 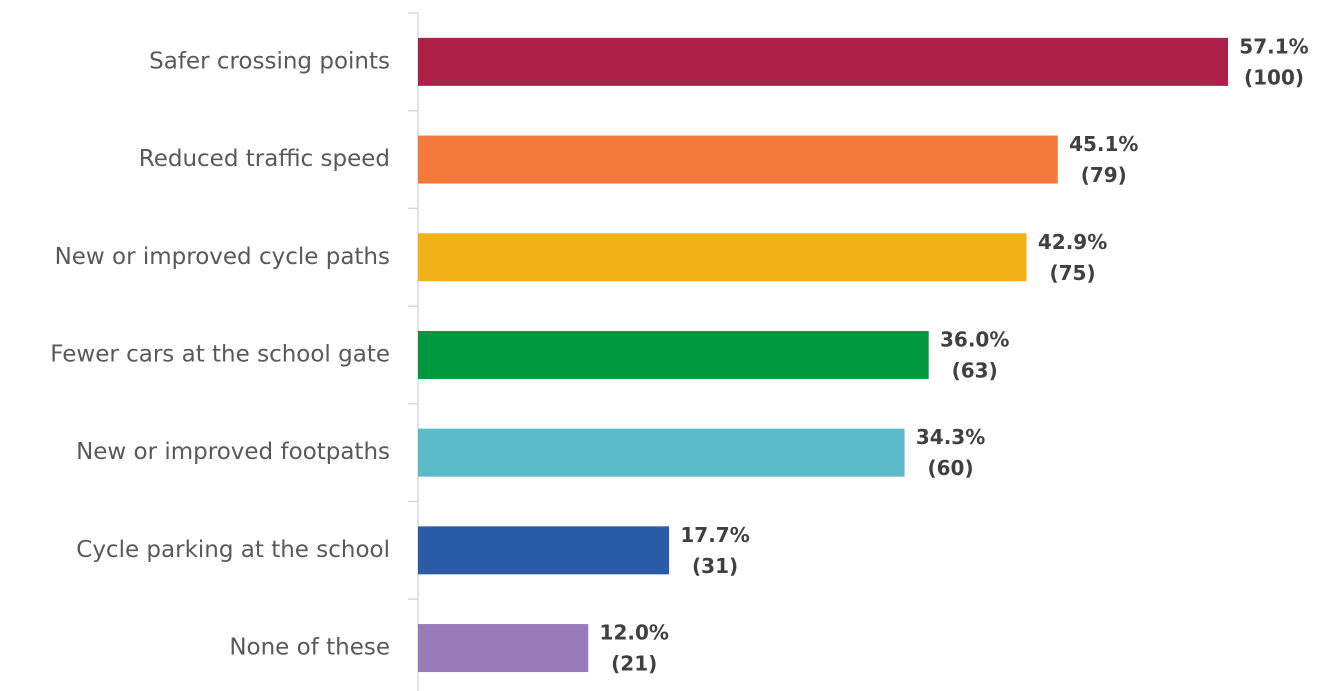 What do you see at coordinates (309, 648) in the screenshot?
I see `category-label: None of these` at bounding box center [309, 648].